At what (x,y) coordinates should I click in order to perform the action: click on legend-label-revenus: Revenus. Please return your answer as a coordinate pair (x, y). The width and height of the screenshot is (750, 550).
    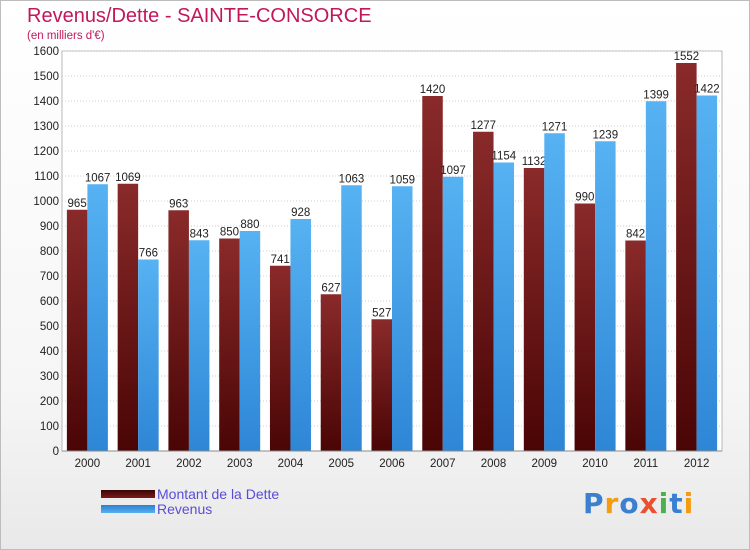
    Looking at the image, I should click on (185, 508).